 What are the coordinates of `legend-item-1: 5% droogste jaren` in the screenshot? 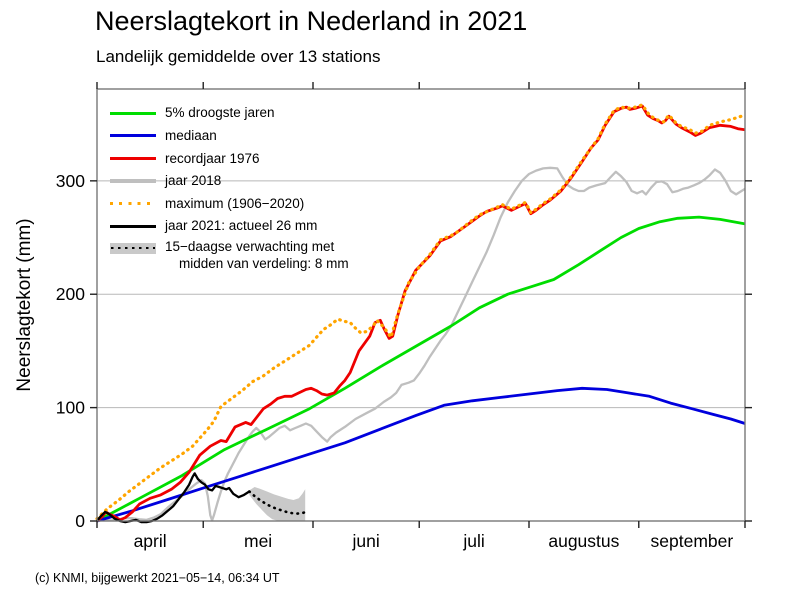 It's located at (229, 113).